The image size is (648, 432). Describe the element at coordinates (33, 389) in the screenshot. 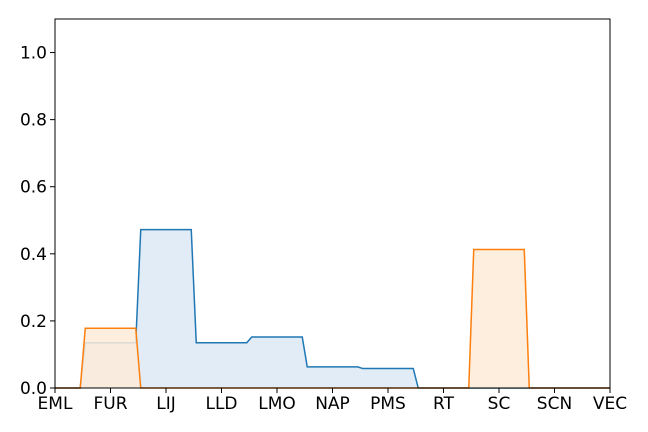

I see `y-tick-label: 0.0` at that location.